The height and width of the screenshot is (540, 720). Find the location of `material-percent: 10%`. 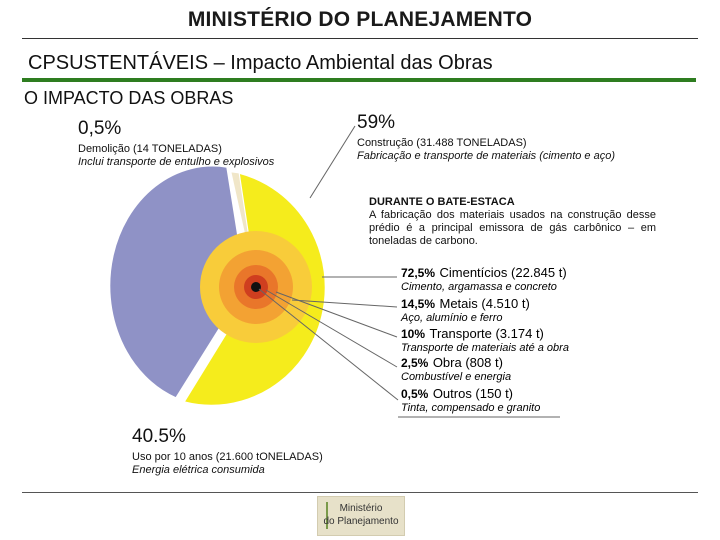

material-percent: 10% is located at coordinates (413, 334).